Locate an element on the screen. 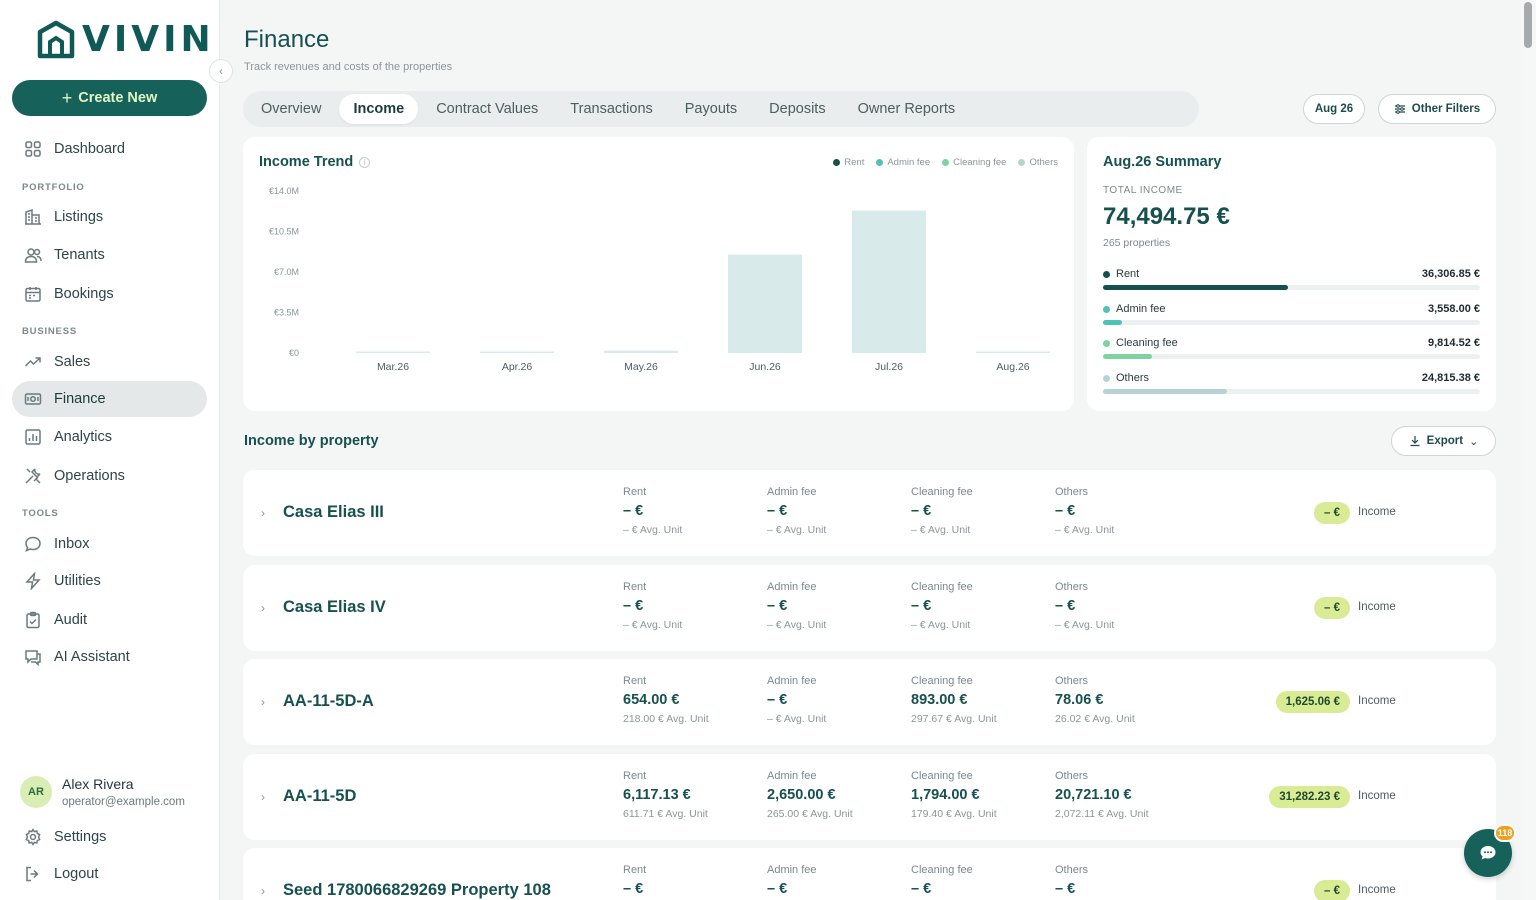 This screenshot has width=1536, height=900. tab-deposits: Deposits is located at coordinates (797, 109).